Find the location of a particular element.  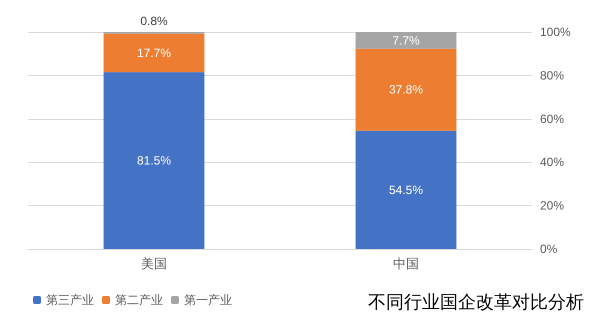

text: 不同行业国企改革对比分析 is located at coordinates (476, 302).